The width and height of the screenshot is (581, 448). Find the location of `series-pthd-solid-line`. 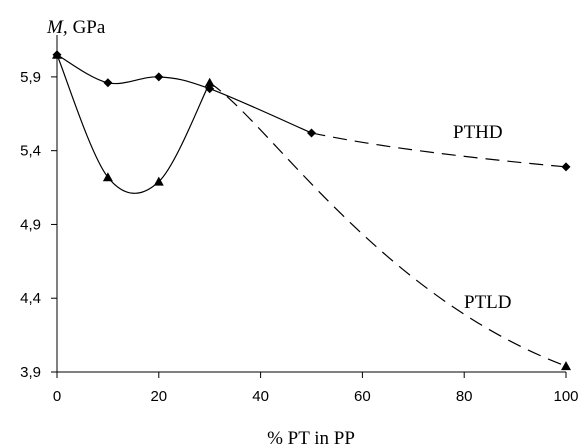

series-pthd-solid-line is located at coordinates (184, 94).